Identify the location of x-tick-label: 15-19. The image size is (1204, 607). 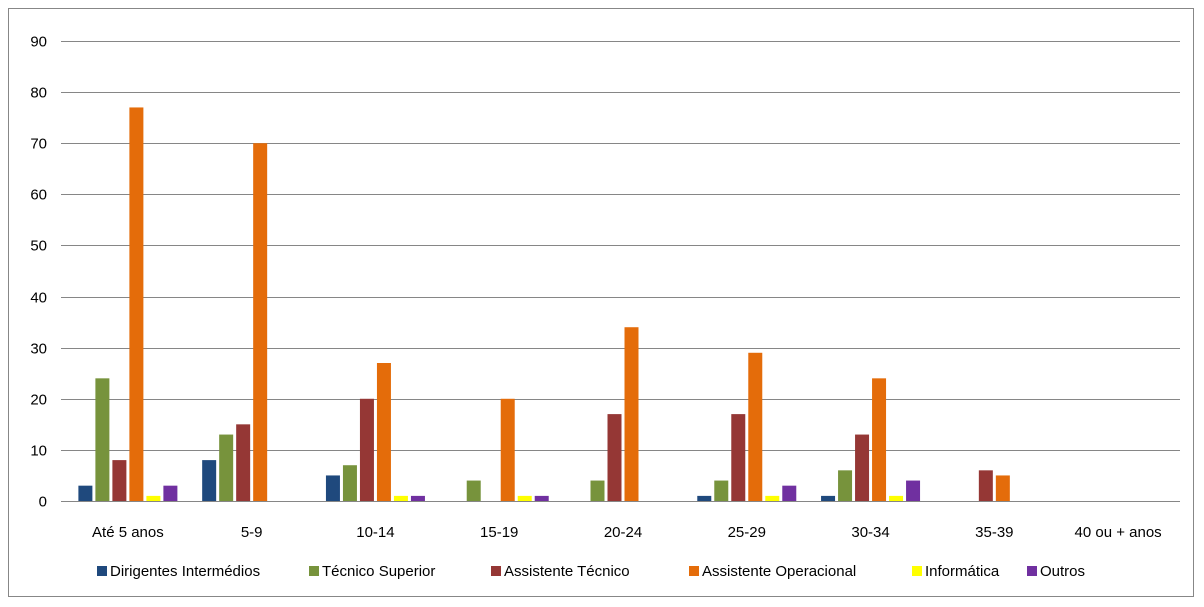
(499, 532).